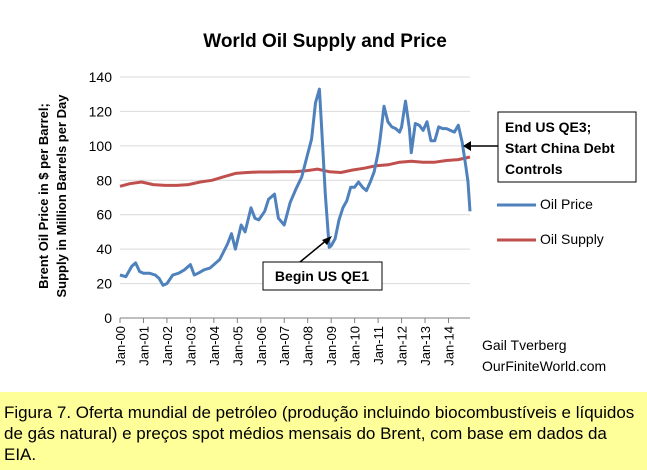  What do you see at coordinates (308, 346) in the screenshot?
I see `x-tick-label: Jan-08` at bounding box center [308, 346].